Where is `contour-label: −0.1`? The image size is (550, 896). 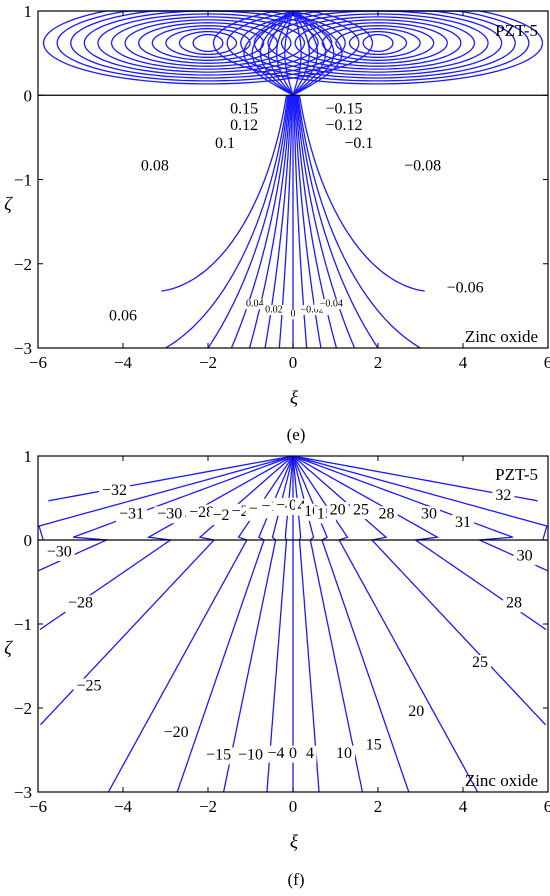 contour-label: −0.1 is located at coordinates (358, 143).